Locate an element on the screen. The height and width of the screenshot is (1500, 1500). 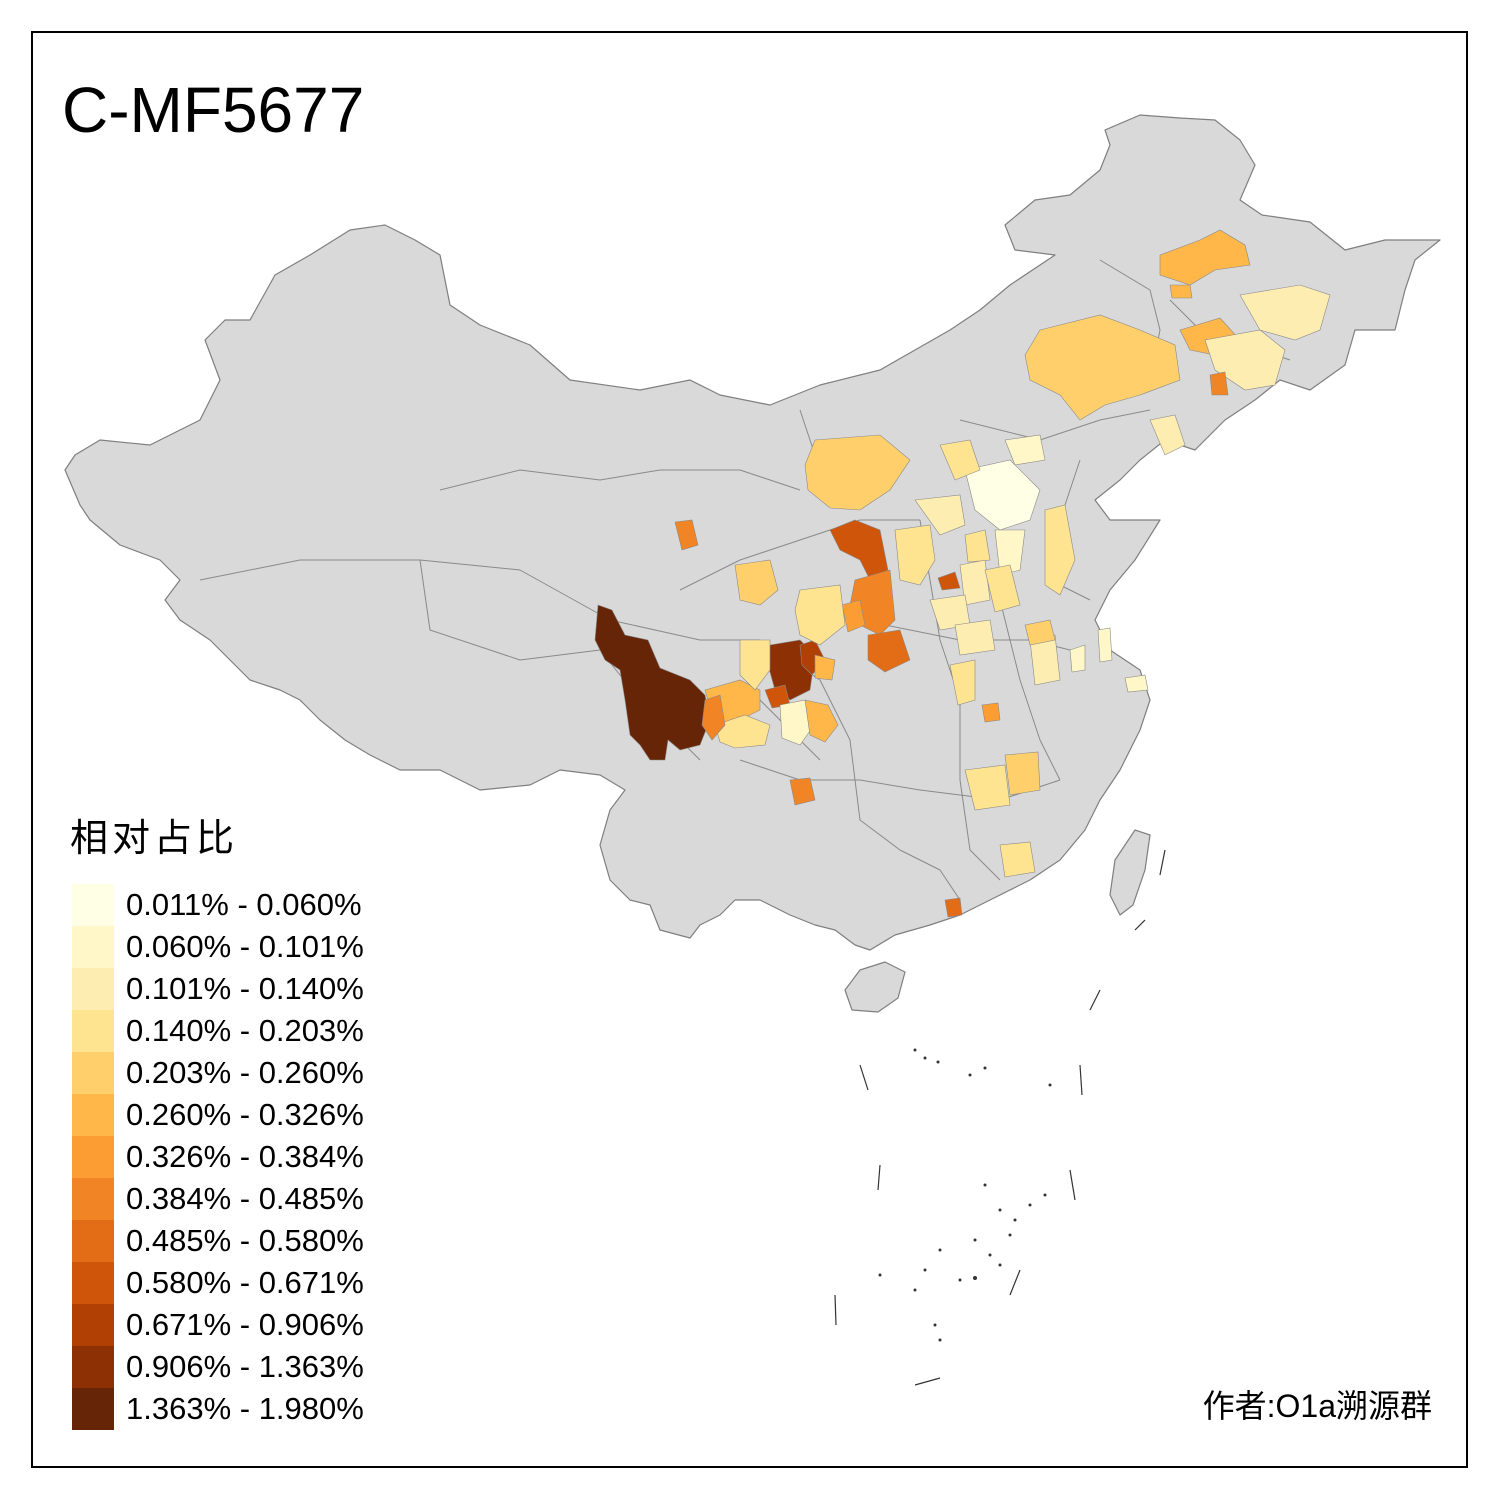
region-hebei-n is located at coordinates (1002, 495).